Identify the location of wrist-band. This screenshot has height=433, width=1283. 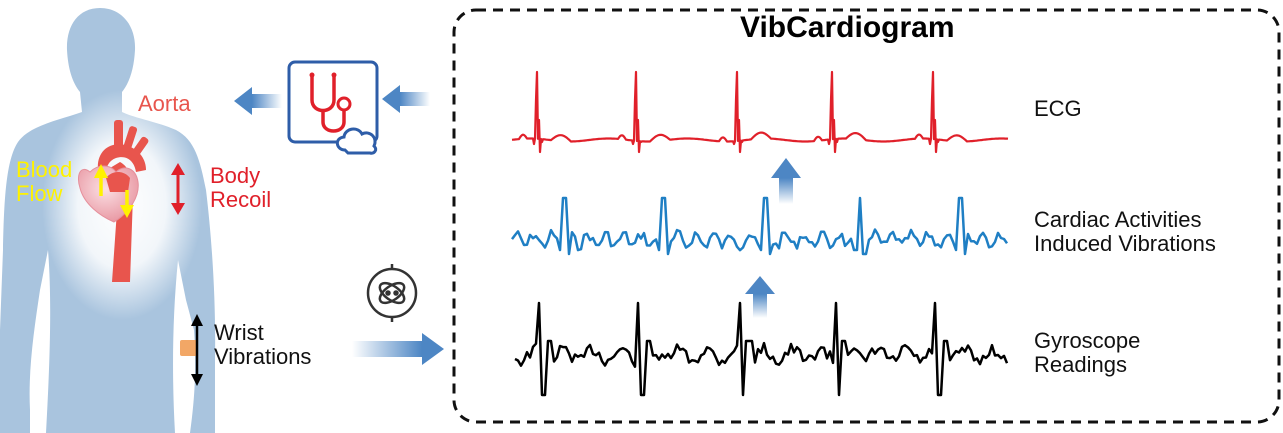
(189, 348).